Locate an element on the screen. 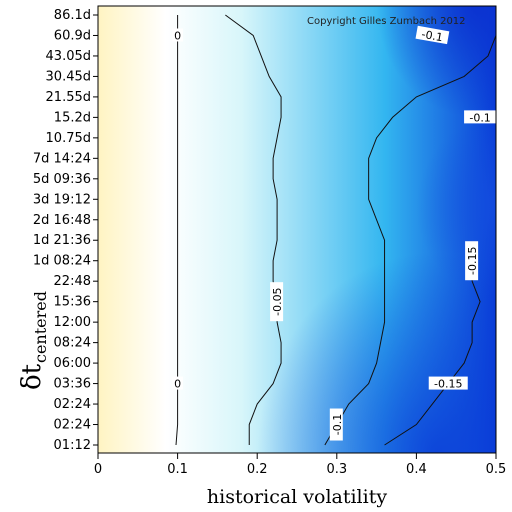 Image resolution: width=512 pixels, height=512 pixels. y-tick-label: 60.9d is located at coordinates (72, 35).